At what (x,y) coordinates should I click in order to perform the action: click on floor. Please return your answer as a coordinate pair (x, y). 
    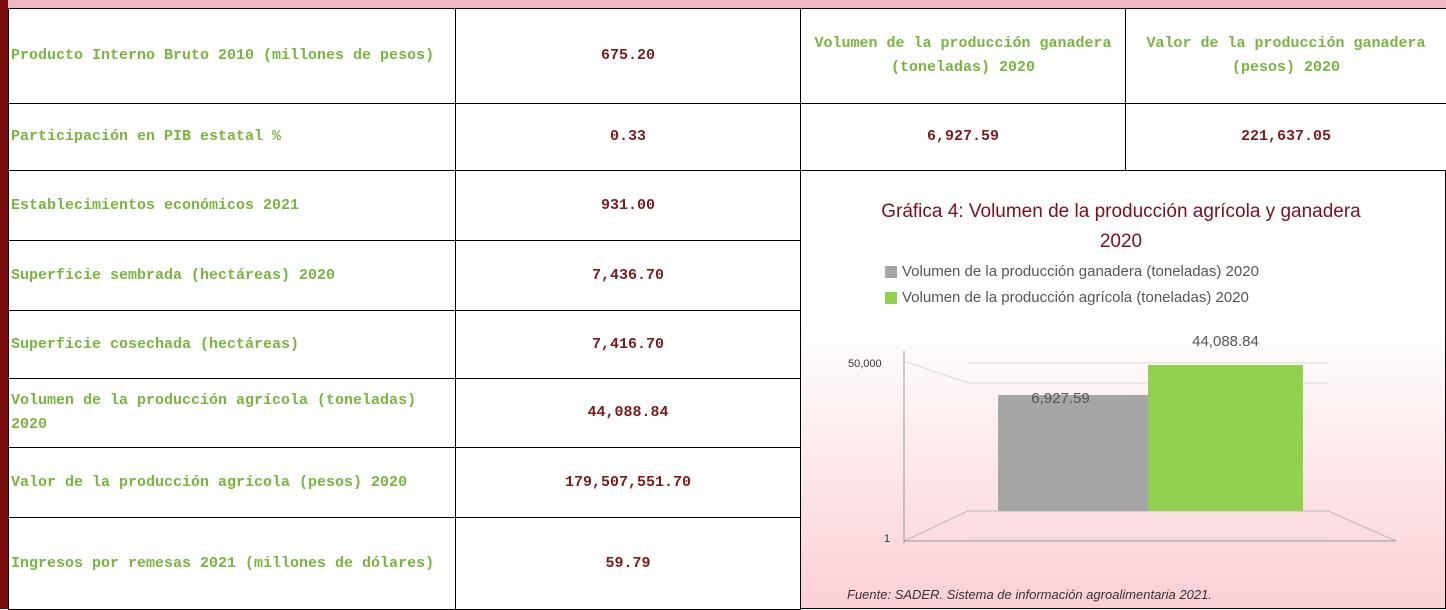
    Looking at the image, I should click on (1150, 526).